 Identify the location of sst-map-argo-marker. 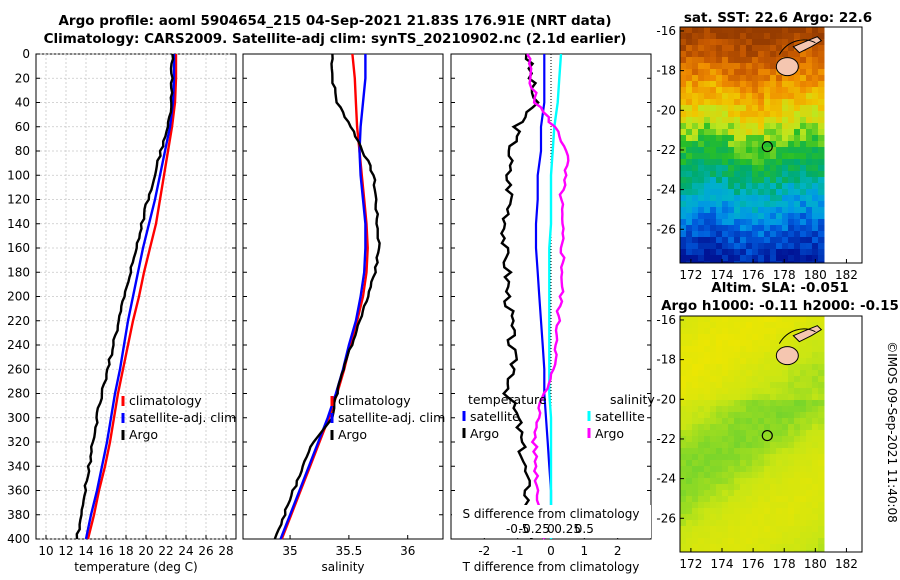
(767, 146).